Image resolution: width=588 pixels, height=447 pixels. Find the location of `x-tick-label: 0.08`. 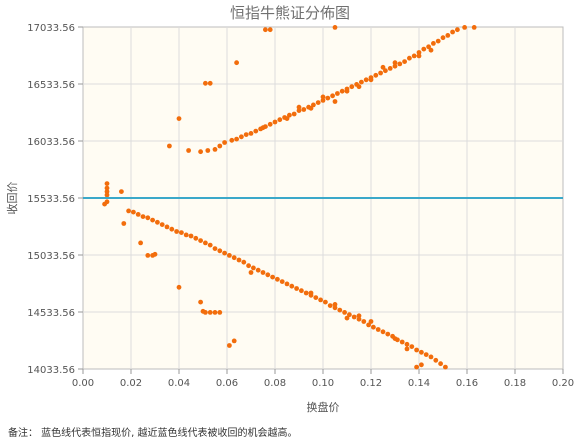

x-tick-label: 0.08 is located at coordinates (275, 383).